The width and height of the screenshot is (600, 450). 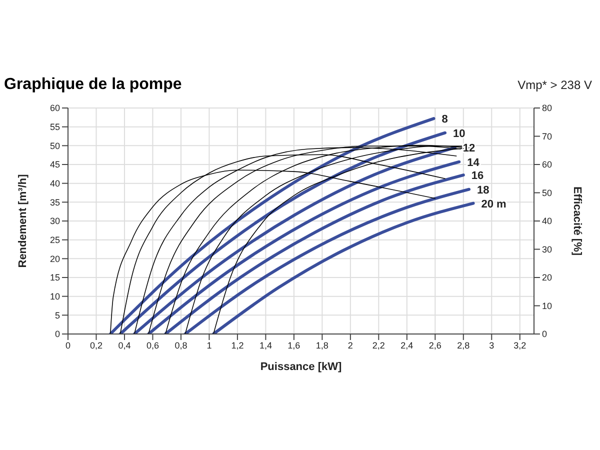 What do you see at coordinates (445, 120) in the screenshot?
I see `series-label: 8` at bounding box center [445, 120].